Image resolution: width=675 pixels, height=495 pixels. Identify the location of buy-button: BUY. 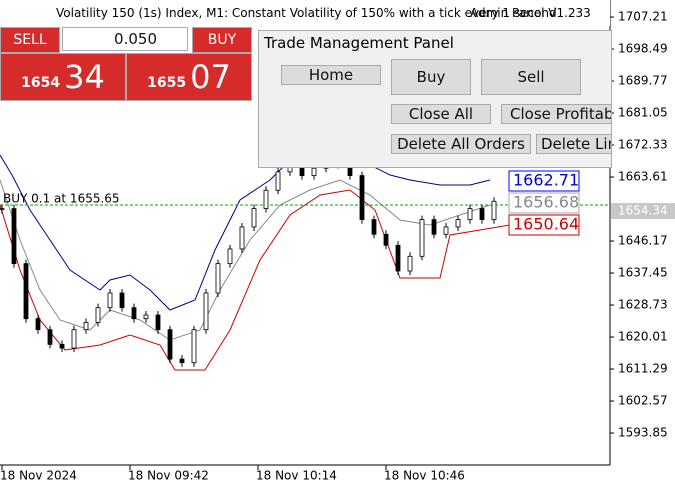
(222, 40).